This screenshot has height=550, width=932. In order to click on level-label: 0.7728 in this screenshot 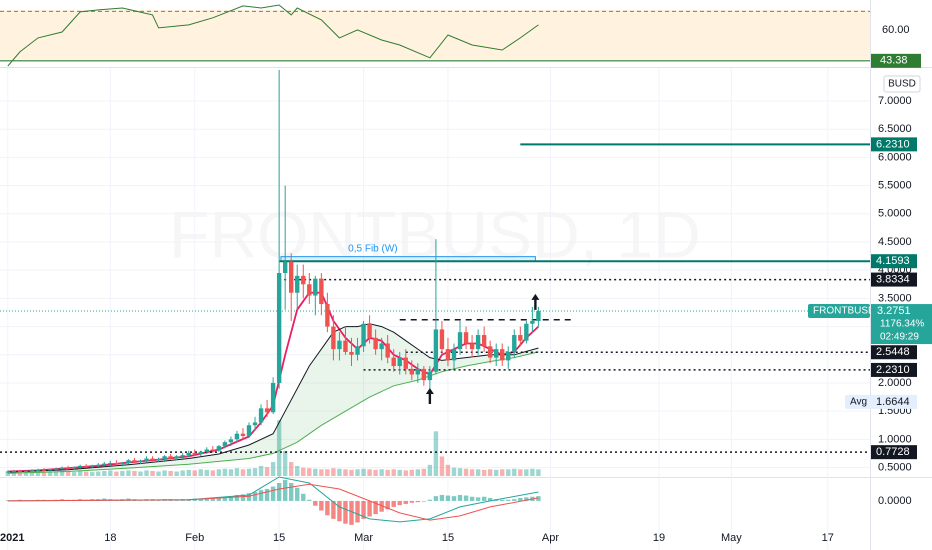, I will do `click(893, 452)`.